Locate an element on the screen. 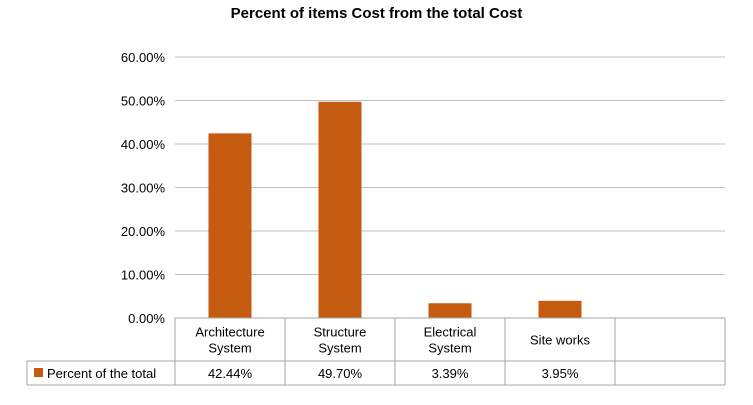  data-label: 3.95% is located at coordinates (560, 373).